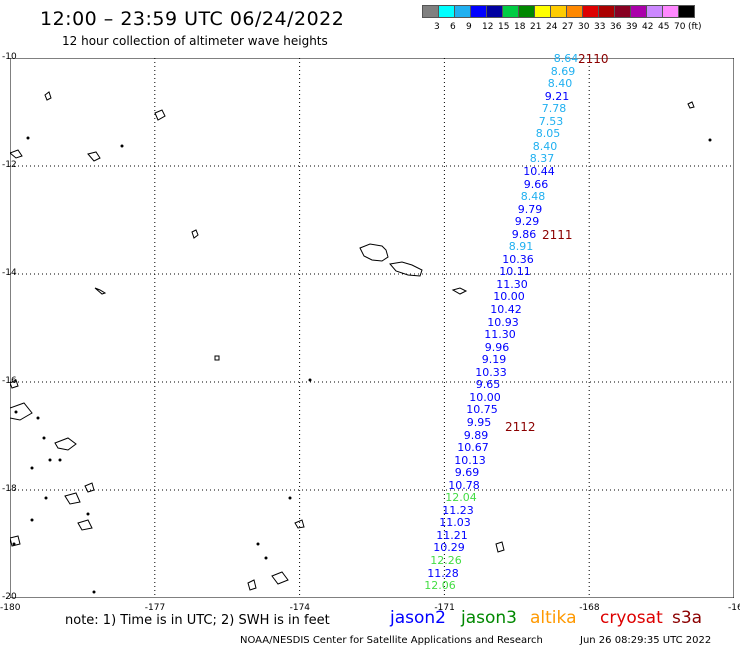 The image size is (740, 650). I want to click on wave-height-value: 10.11, so click(515, 272).